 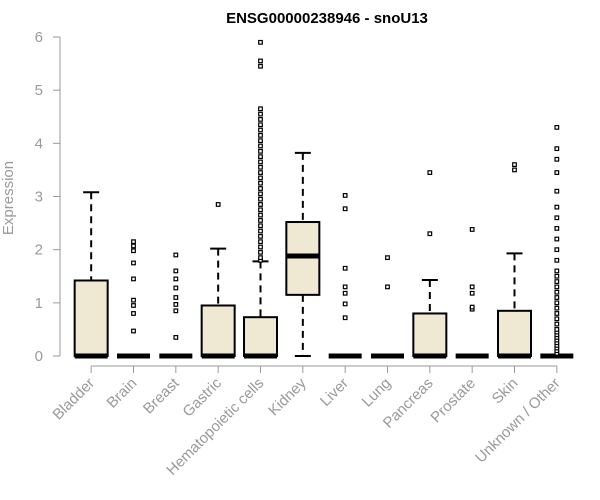 What do you see at coordinates (39, 90) in the screenshot?
I see `y-tick-label: 5` at bounding box center [39, 90].